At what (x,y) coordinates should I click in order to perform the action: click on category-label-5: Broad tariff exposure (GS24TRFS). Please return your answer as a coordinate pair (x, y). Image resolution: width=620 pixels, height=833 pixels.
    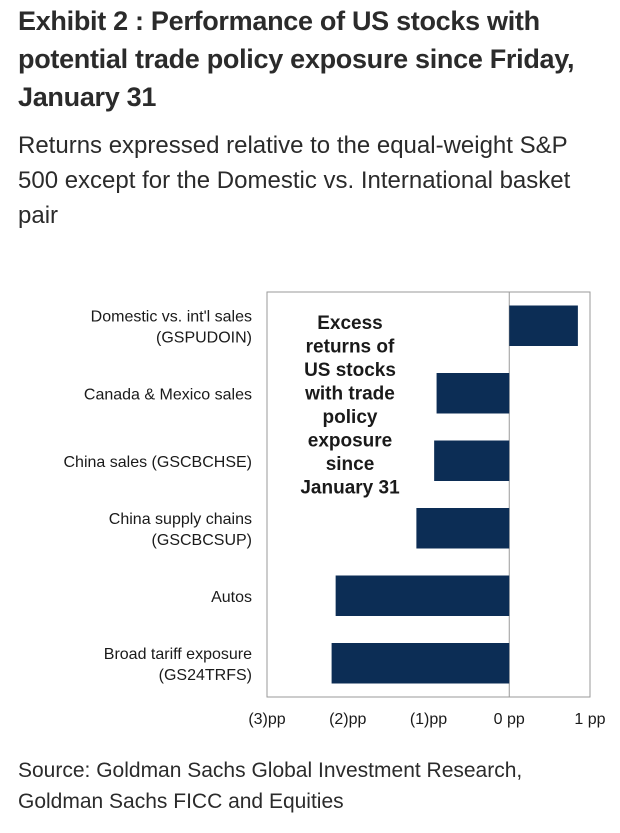
    Looking at the image, I should click on (178, 665).